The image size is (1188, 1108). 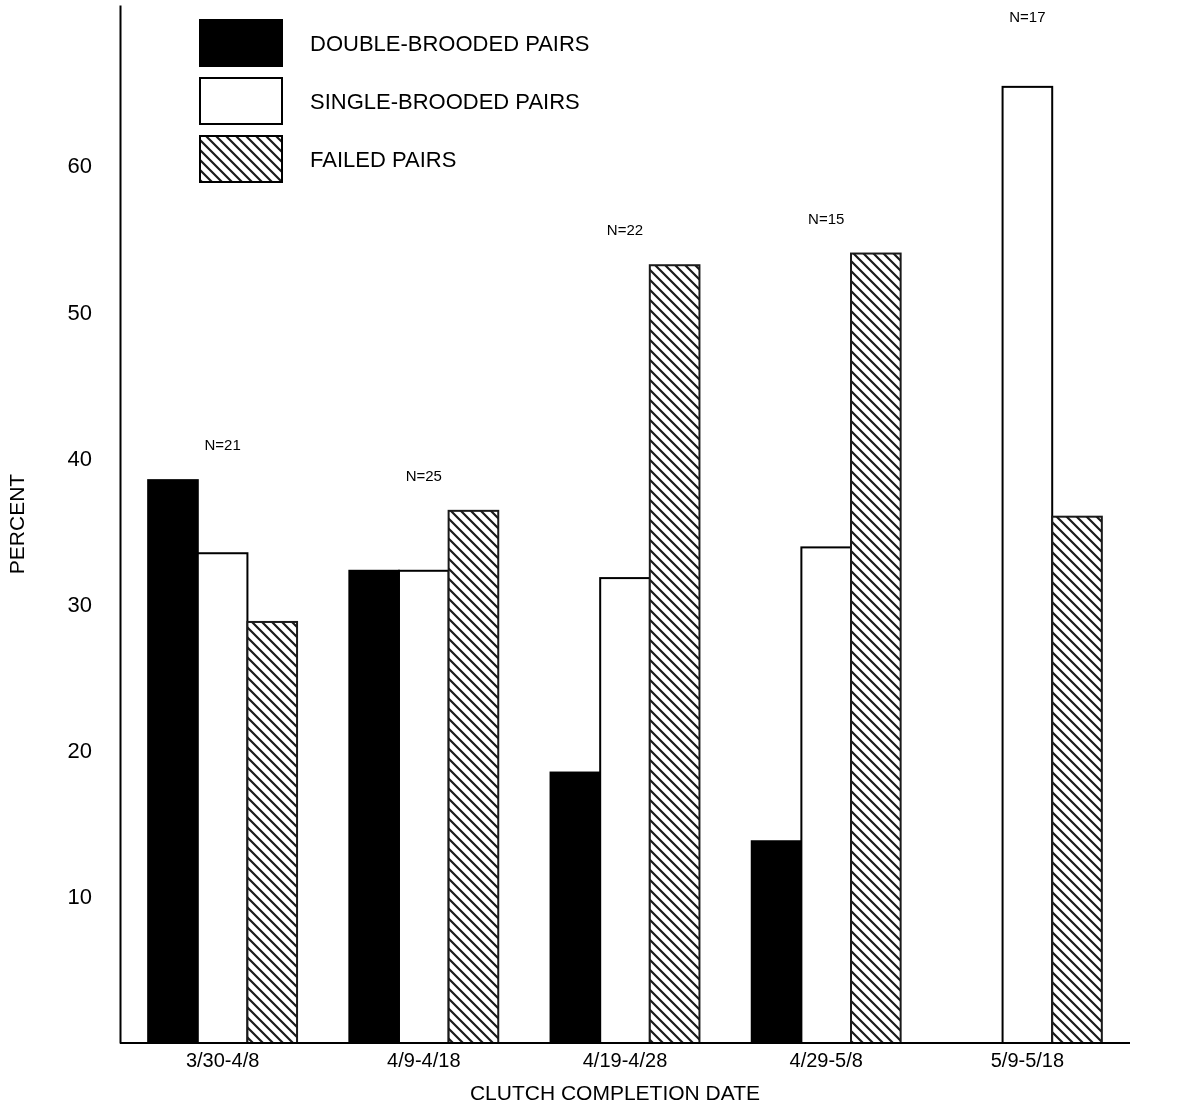 What do you see at coordinates (445, 101) in the screenshot?
I see `legend-label: SINGLE-BROODED PAIRS` at bounding box center [445, 101].